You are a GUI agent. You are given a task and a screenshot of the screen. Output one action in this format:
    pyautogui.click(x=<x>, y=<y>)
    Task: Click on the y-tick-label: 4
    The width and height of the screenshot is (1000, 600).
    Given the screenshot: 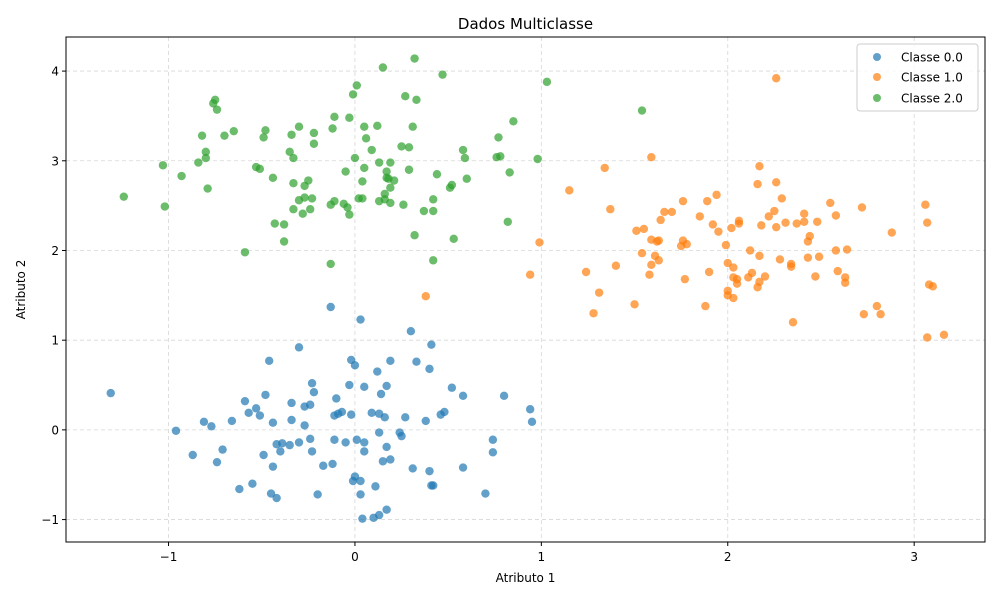 What is the action you would take?
    pyautogui.click(x=55, y=72)
    